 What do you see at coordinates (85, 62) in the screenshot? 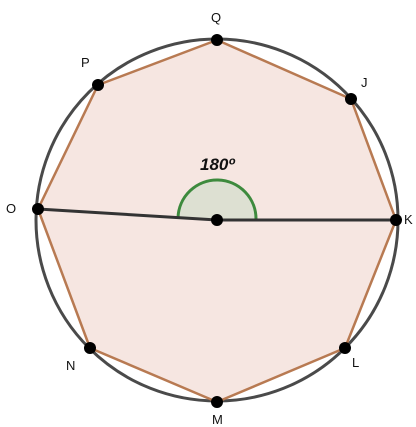
I see `label-p: P` at bounding box center [85, 62].